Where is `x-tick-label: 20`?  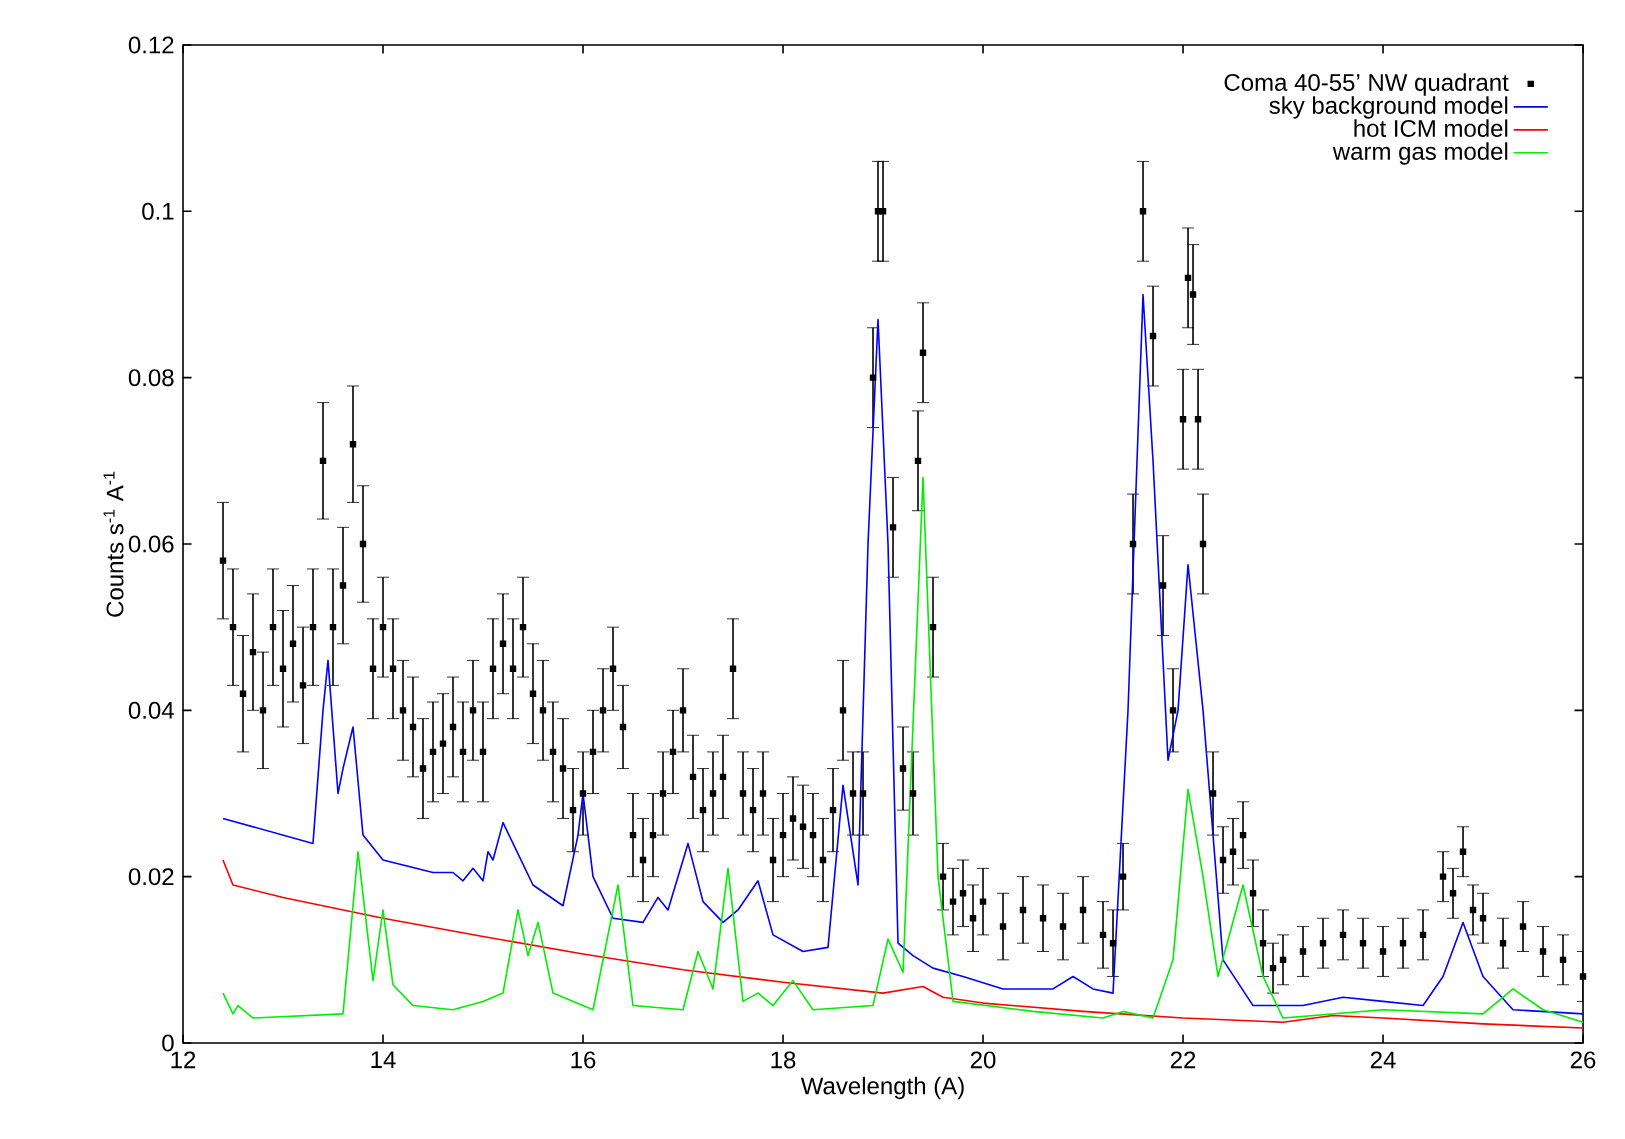
x-tick-label: 20 is located at coordinates (983, 1060).